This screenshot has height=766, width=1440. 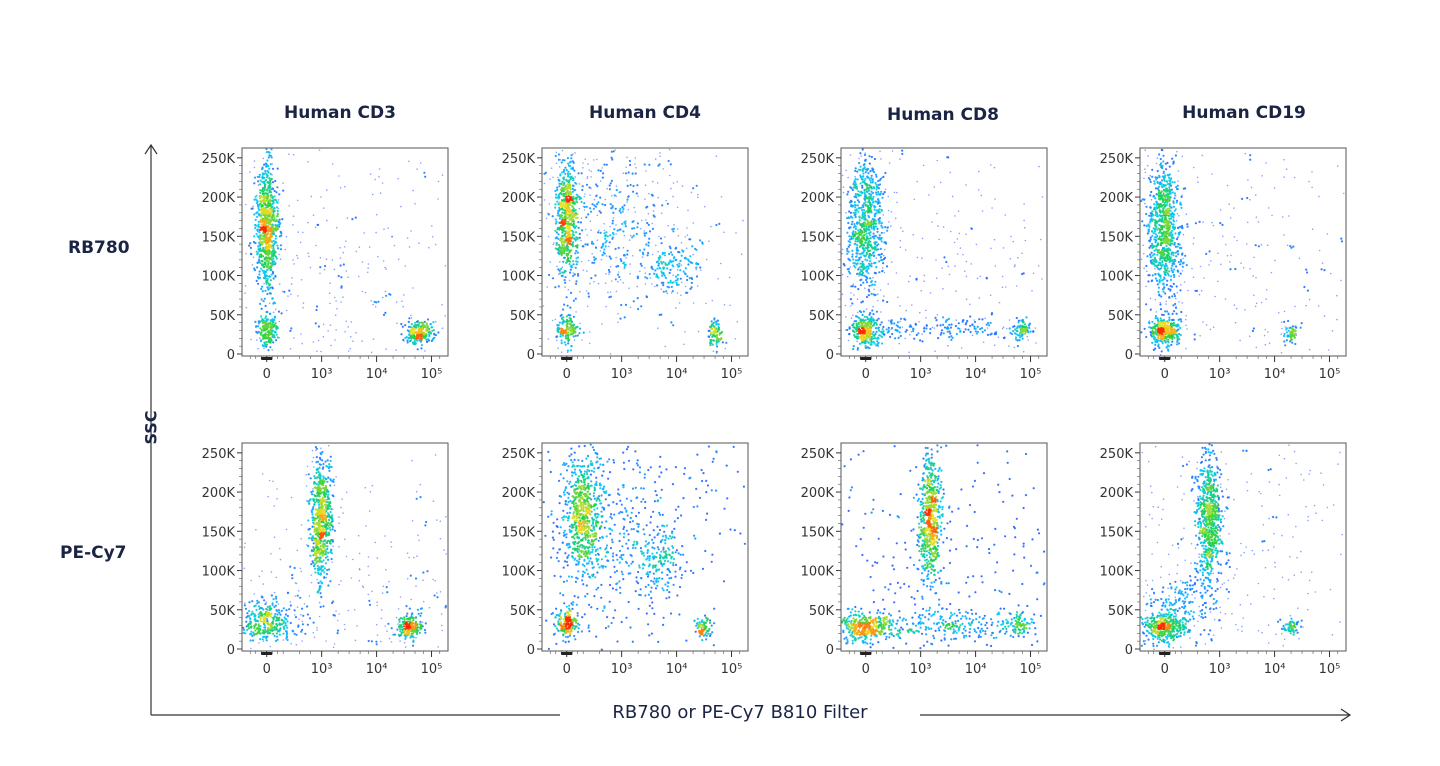 I want to click on y-tick-label: 50K, so click(x=523, y=316).